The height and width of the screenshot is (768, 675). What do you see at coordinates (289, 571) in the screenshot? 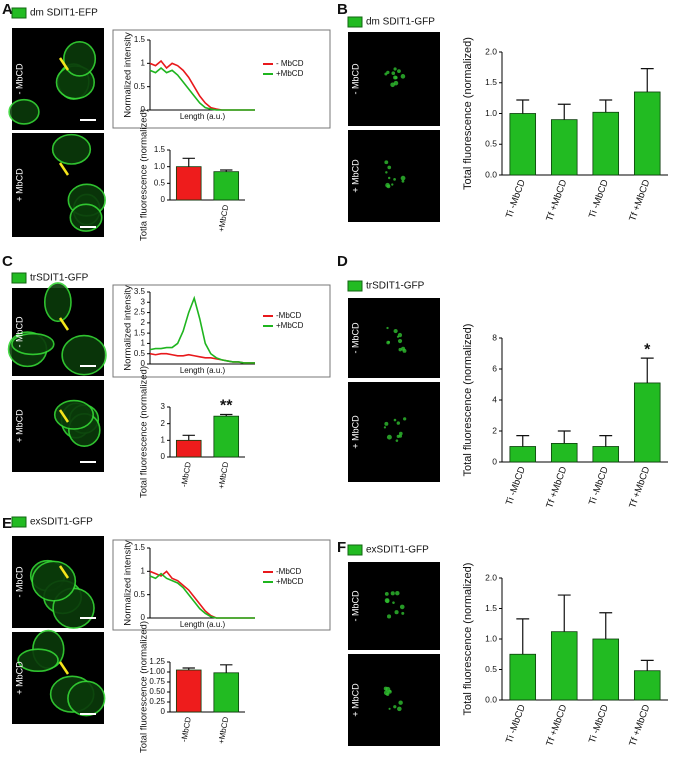
I see `legend-label: -MbCD` at bounding box center [289, 571].